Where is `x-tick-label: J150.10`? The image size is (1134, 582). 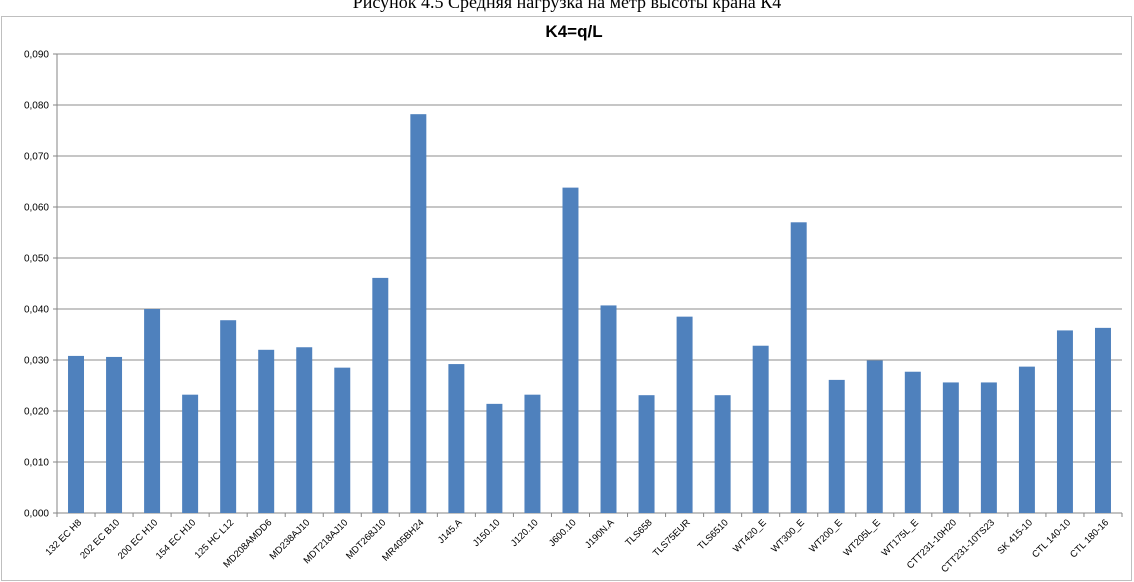
x-tick-label: J150.10 is located at coordinates (487, 533).